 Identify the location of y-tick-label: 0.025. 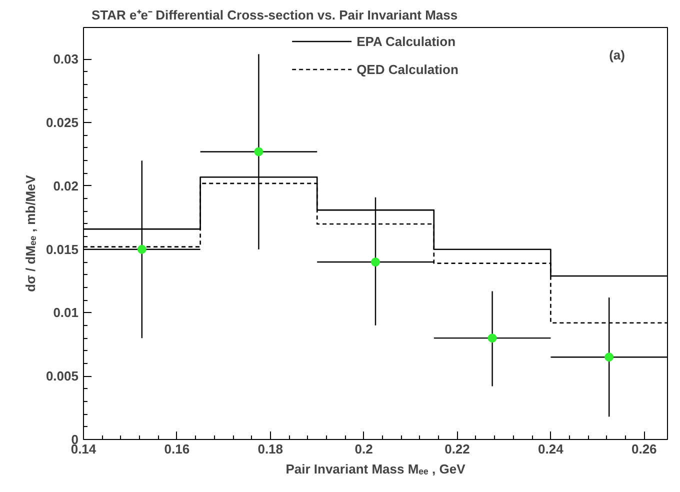
(62, 122).